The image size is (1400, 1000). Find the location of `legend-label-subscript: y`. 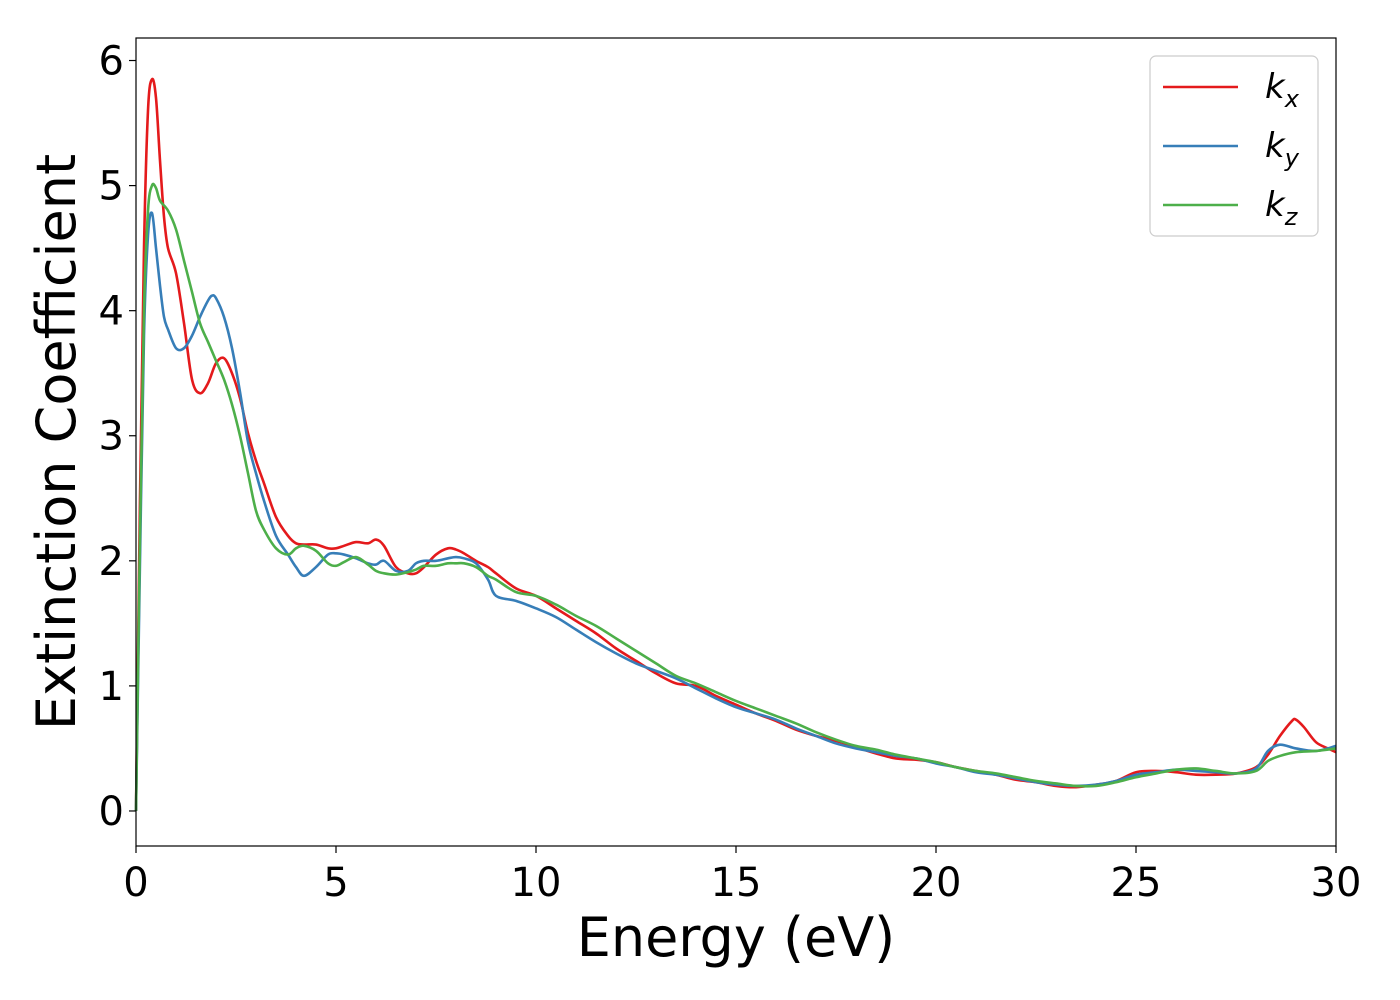

legend-label-subscript: y is located at coordinates (1292, 158).